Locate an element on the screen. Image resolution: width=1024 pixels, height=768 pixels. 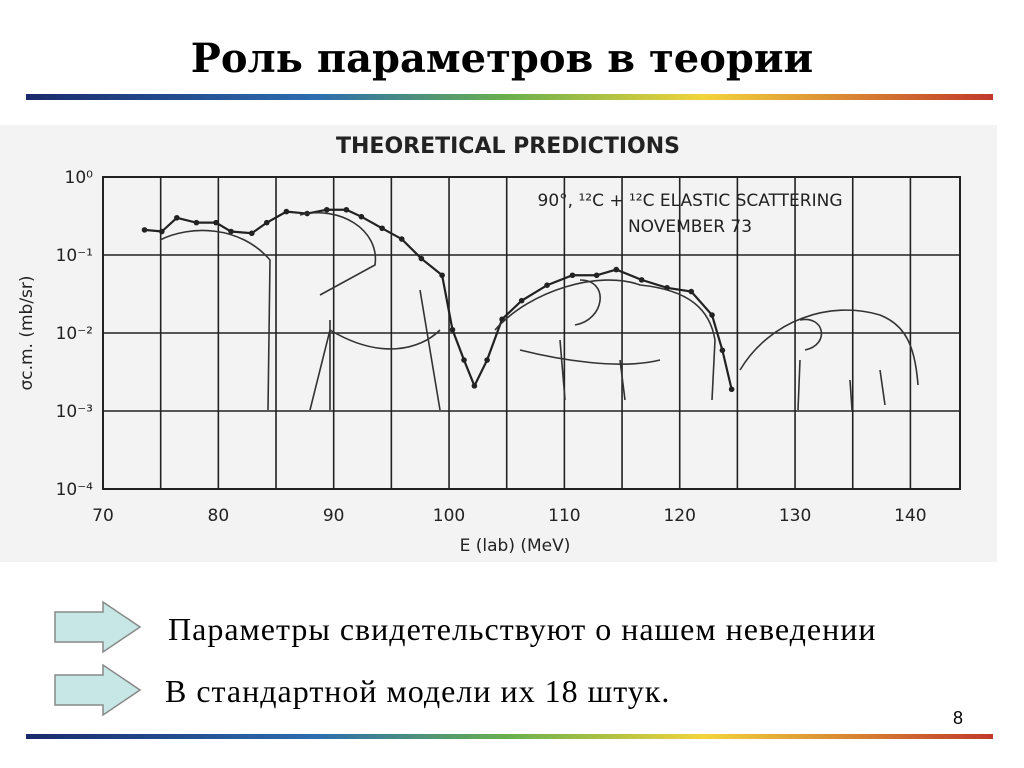
y-tick-label: 10⁻¹ is located at coordinates (74, 256).